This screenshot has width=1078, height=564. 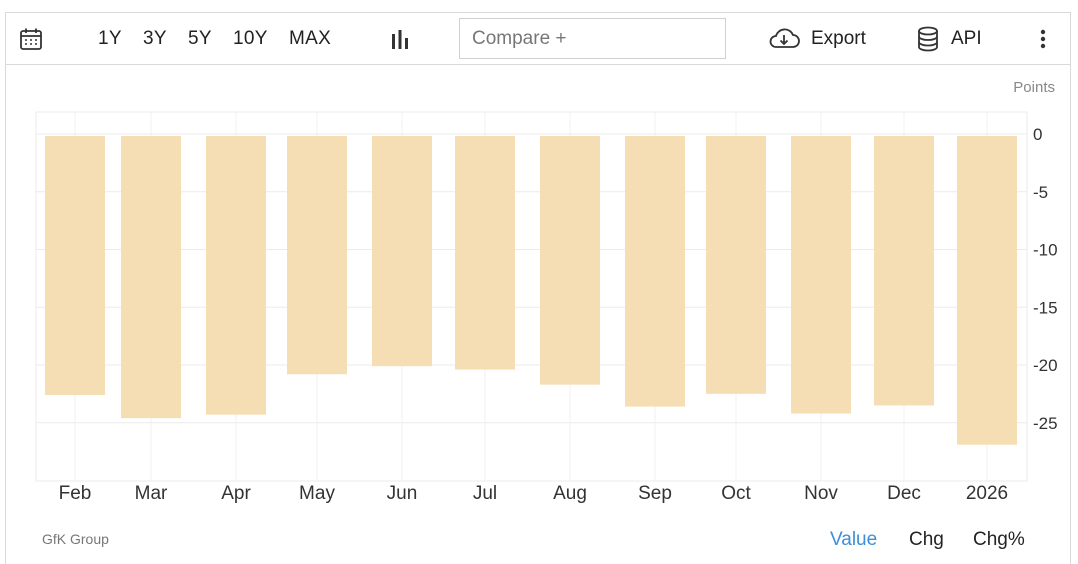 I want to click on export-button: Export, so click(x=816, y=38).